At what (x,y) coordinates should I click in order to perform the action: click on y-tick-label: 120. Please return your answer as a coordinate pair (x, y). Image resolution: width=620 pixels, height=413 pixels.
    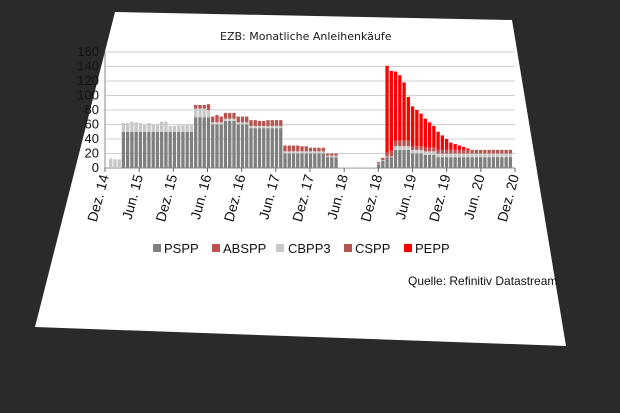
    Looking at the image, I should click on (88, 80).